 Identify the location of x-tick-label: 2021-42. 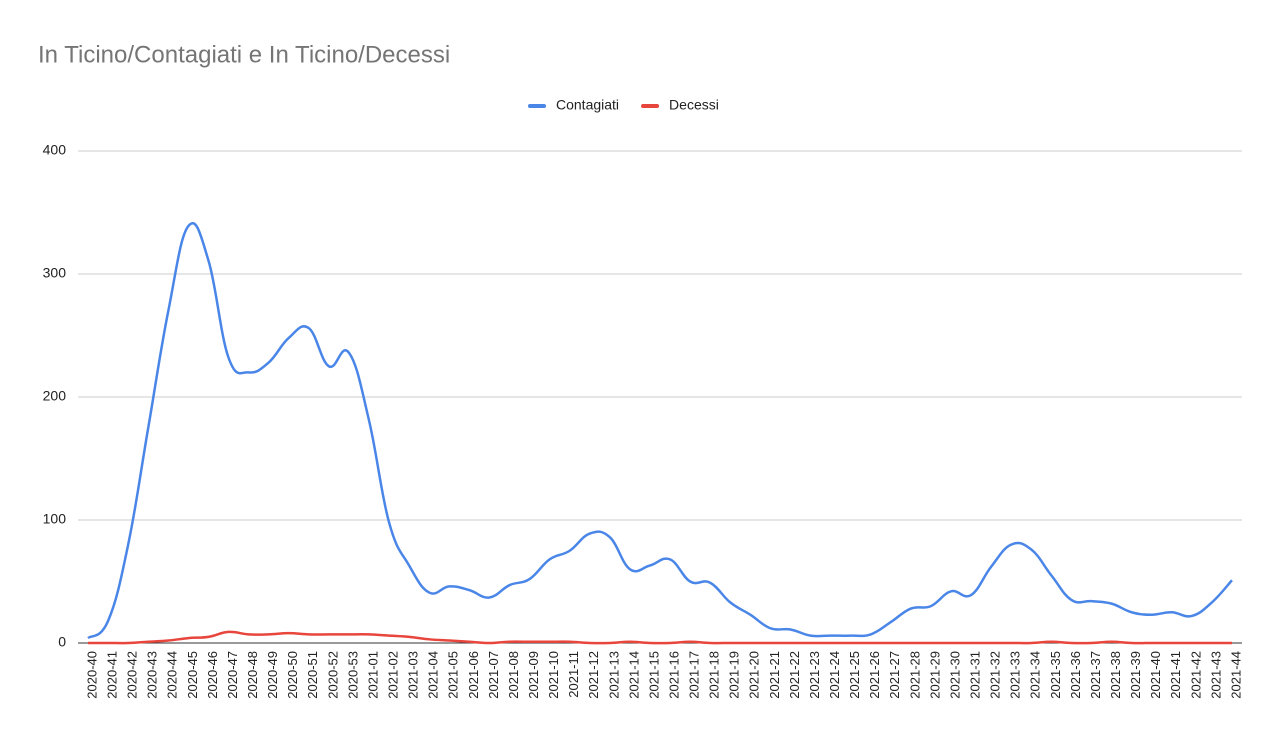
(1195, 675).